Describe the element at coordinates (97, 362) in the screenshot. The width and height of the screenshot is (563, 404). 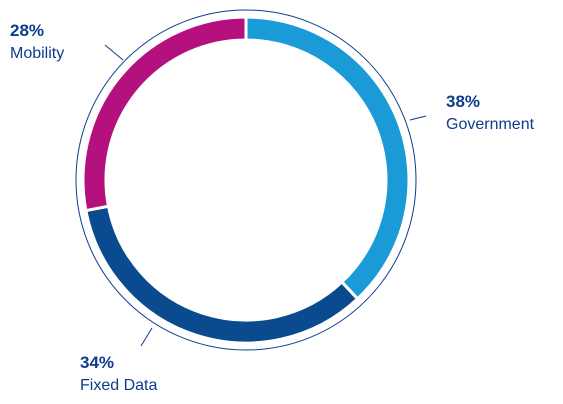
I see `value-label: 34%` at that location.